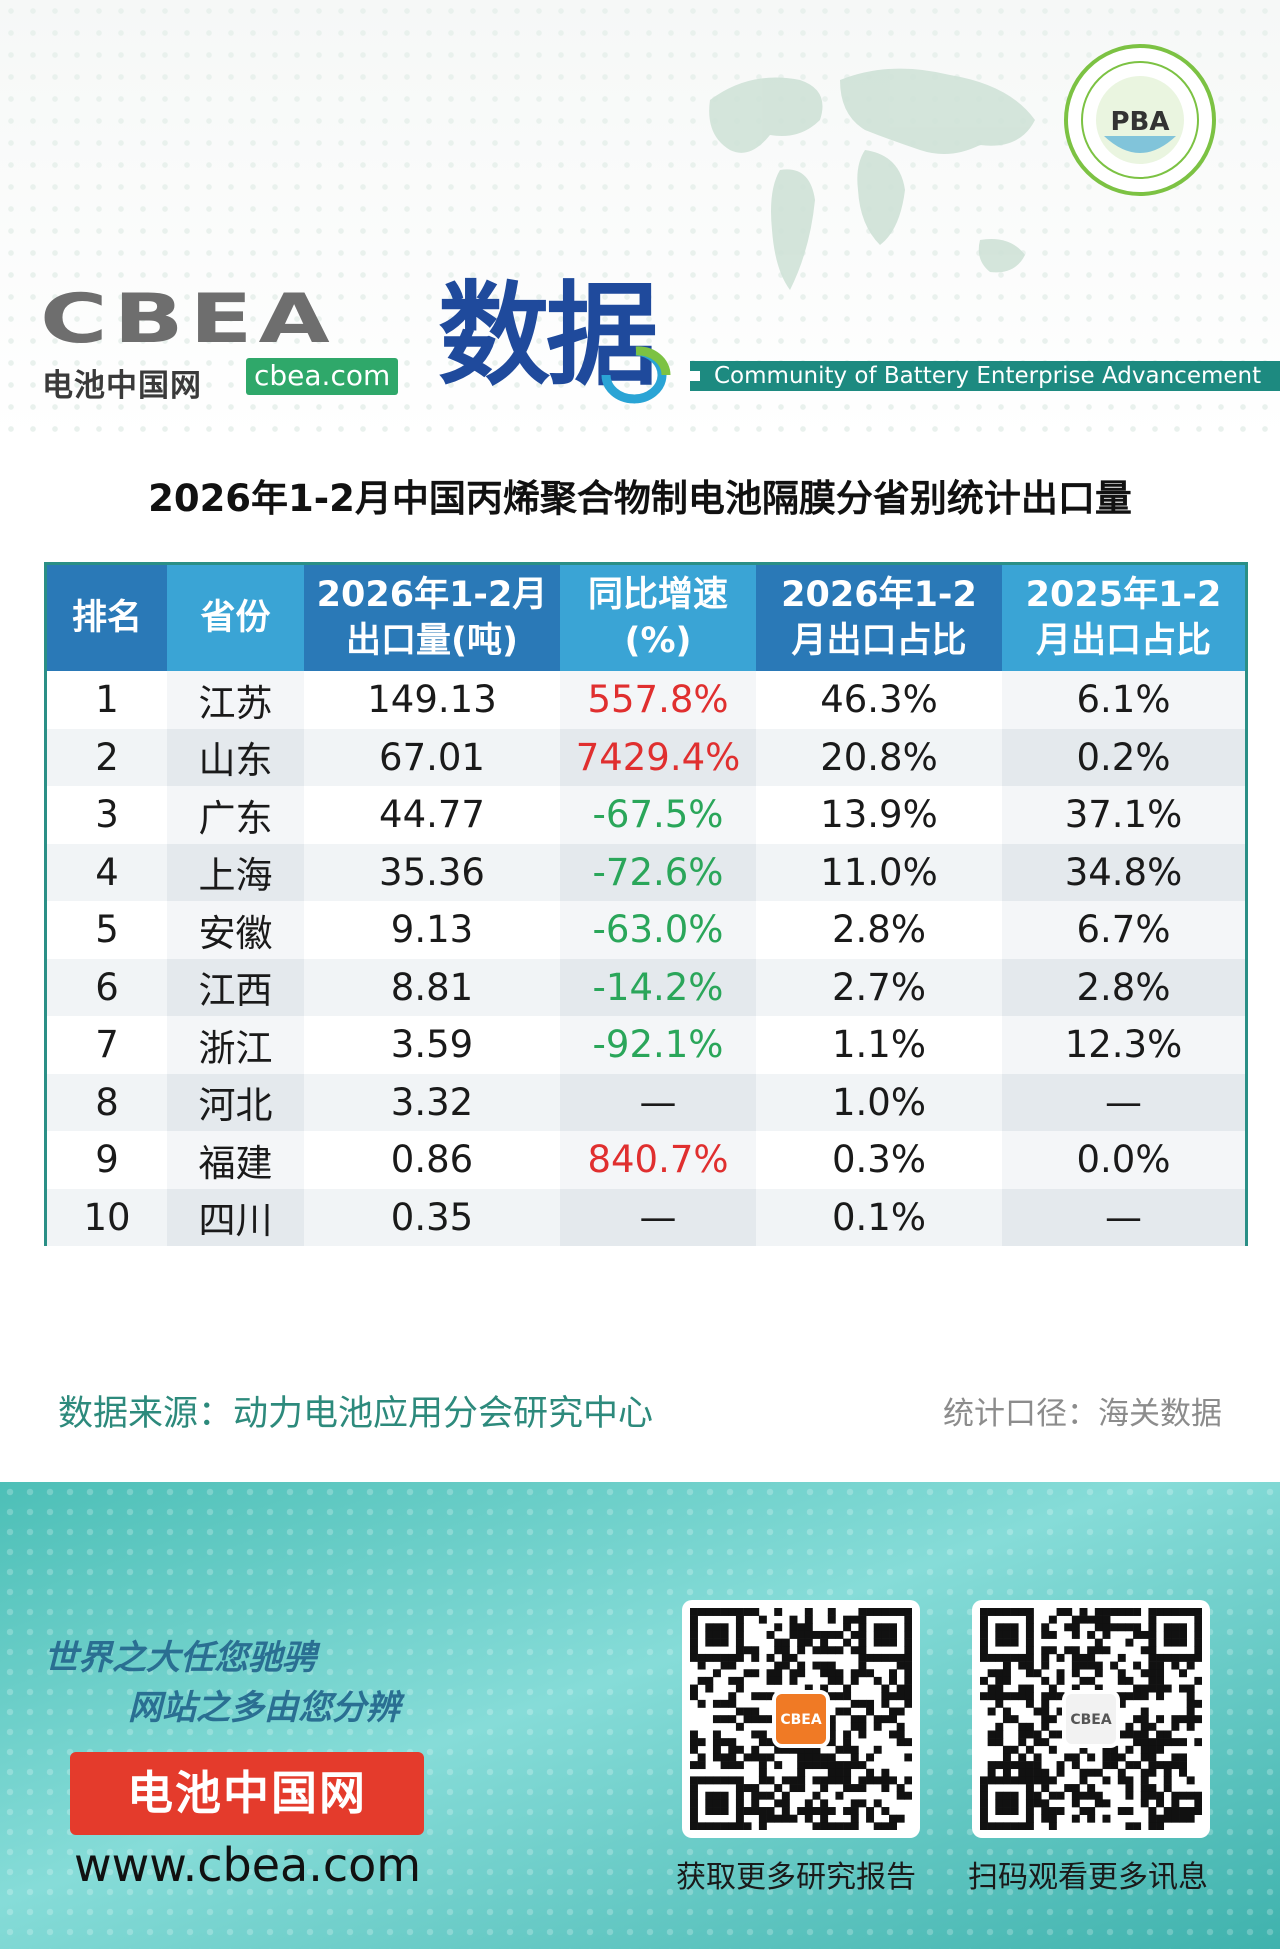 The height and width of the screenshot is (1949, 1280). What do you see at coordinates (1123, 700) in the screenshot?
I see `cell-share-2025: 6.1%` at bounding box center [1123, 700].